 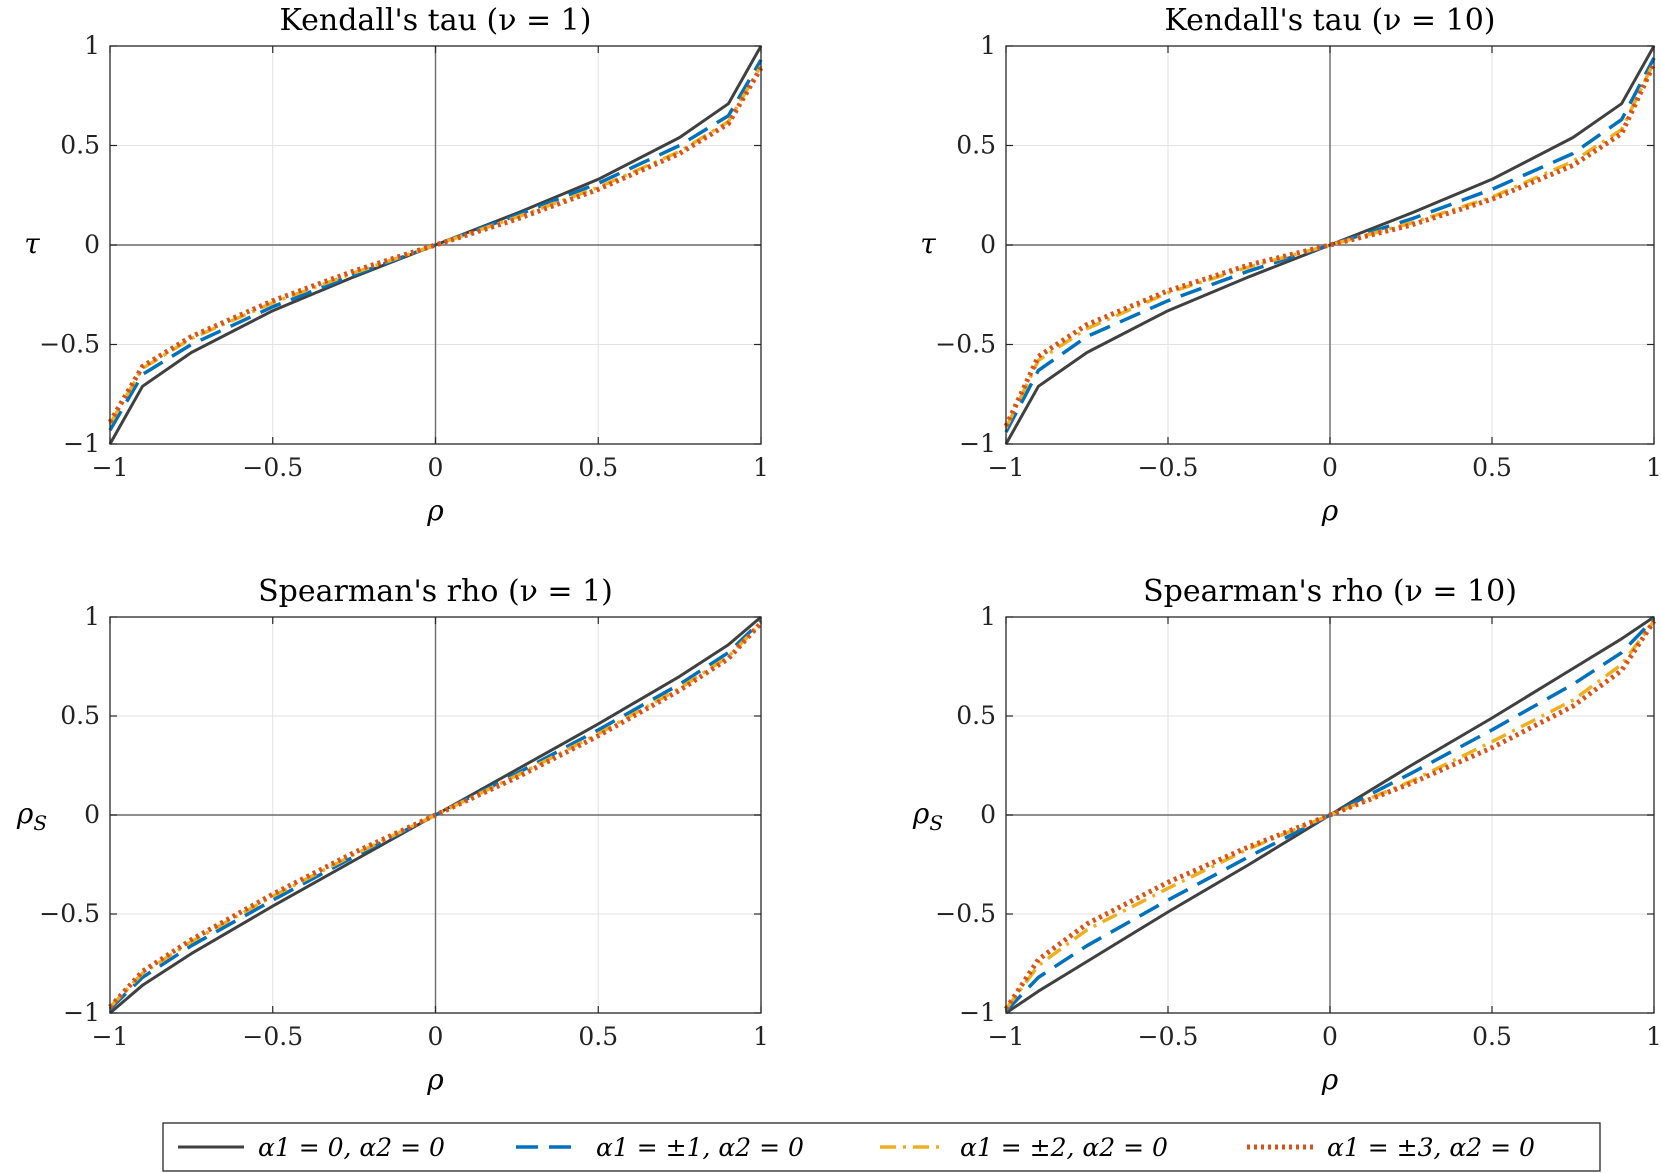 I want to click on legend-label: α1 = ±3, α2 = 0, so click(x=1431, y=1147).